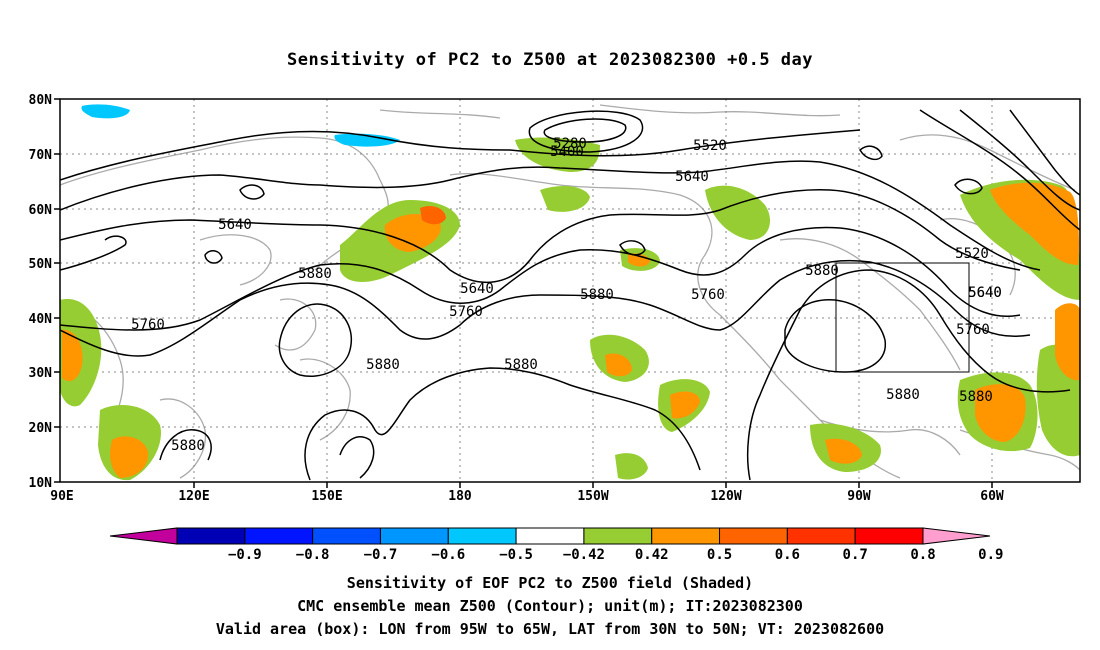 The height and width of the screenshot is (650, 1100). What do you see at coordinates (527, 496) in the screenshot?
I see `lon-axis: 90E 120E 150E 180 150W 120W 90W 60W` at bounding box center [527, 496].